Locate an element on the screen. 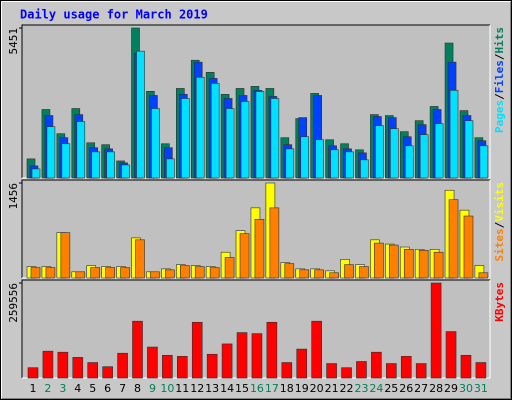 The width and height of the screenshot is (512, 400). x-tick-label: 18 is located at coordinates (287, 388).